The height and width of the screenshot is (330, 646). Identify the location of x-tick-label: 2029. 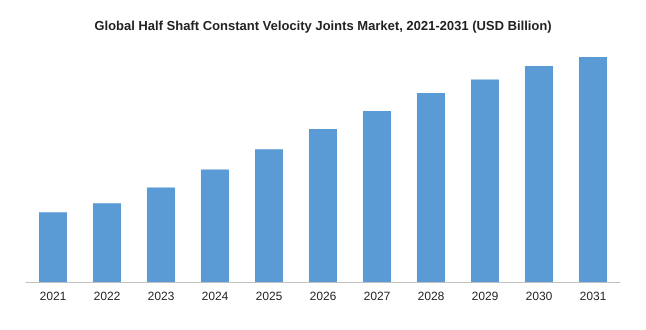
(485, 296).